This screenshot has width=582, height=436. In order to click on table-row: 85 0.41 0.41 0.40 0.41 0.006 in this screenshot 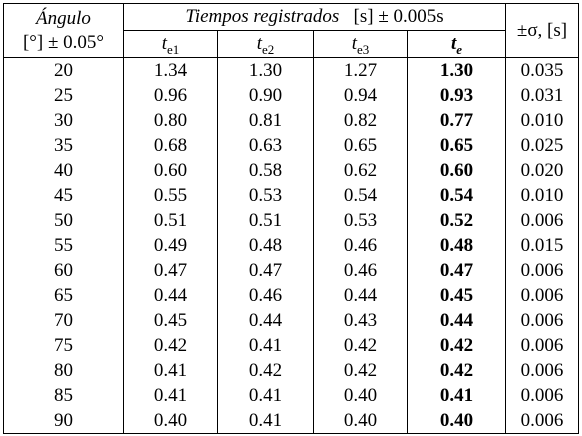, I will do `click(291, 395)`.